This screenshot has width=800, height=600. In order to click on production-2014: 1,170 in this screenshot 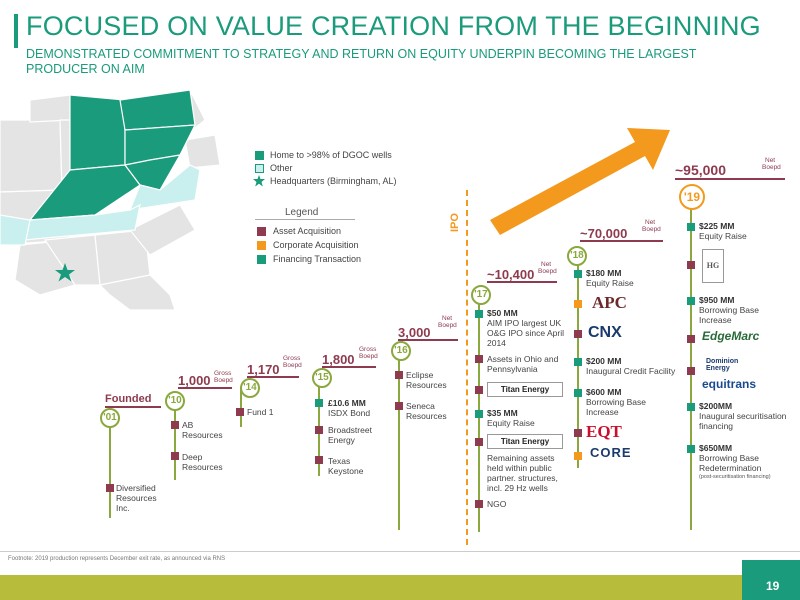, I will do `click(263, 369)`.